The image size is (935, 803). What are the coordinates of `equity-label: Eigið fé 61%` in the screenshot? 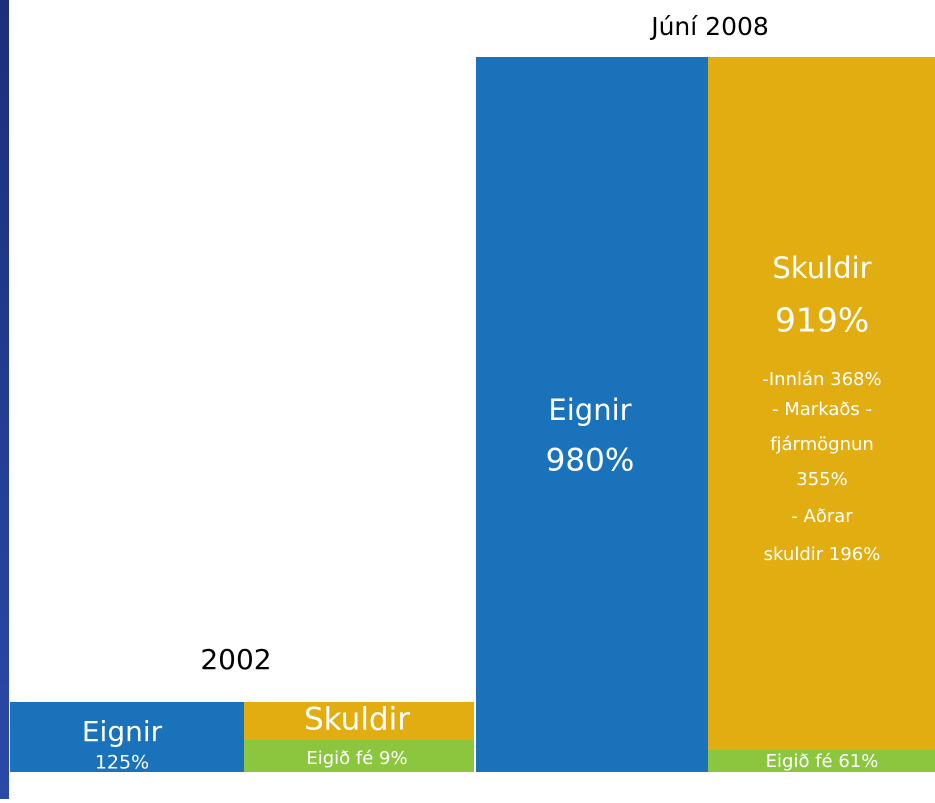 It's located at (822, 761).